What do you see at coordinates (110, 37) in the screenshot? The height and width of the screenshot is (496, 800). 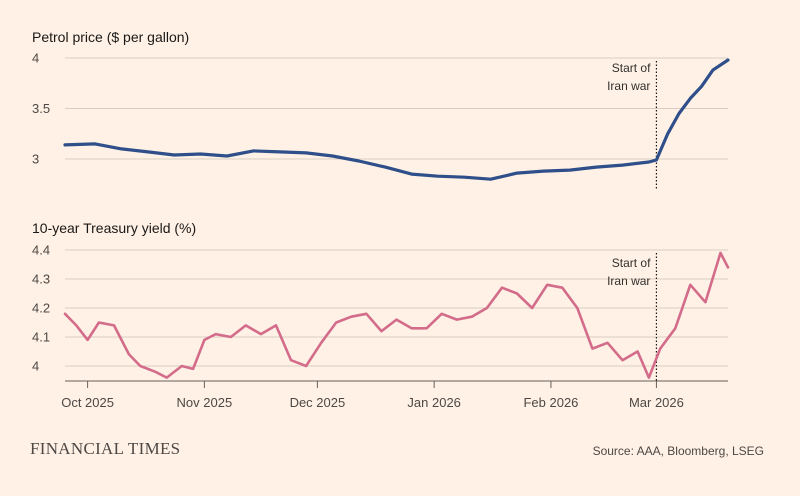 I see `petrol-chart-title: Petrol price ($ per gallon)` at bounding box center [110, 37].